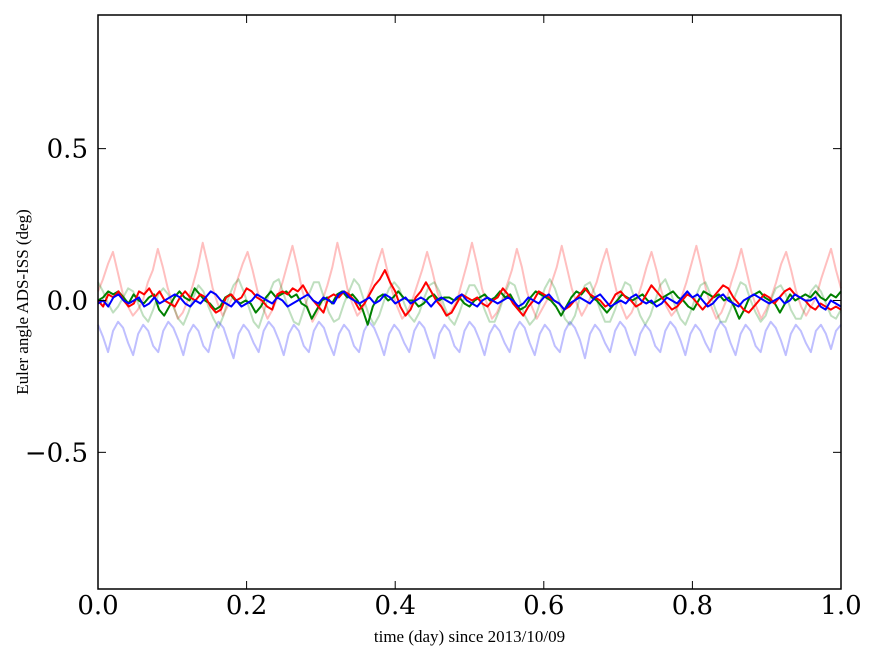 This screenshot has width=875, height=662. I want to click on x-tick-label-4: 0.8, so click(692, 606).